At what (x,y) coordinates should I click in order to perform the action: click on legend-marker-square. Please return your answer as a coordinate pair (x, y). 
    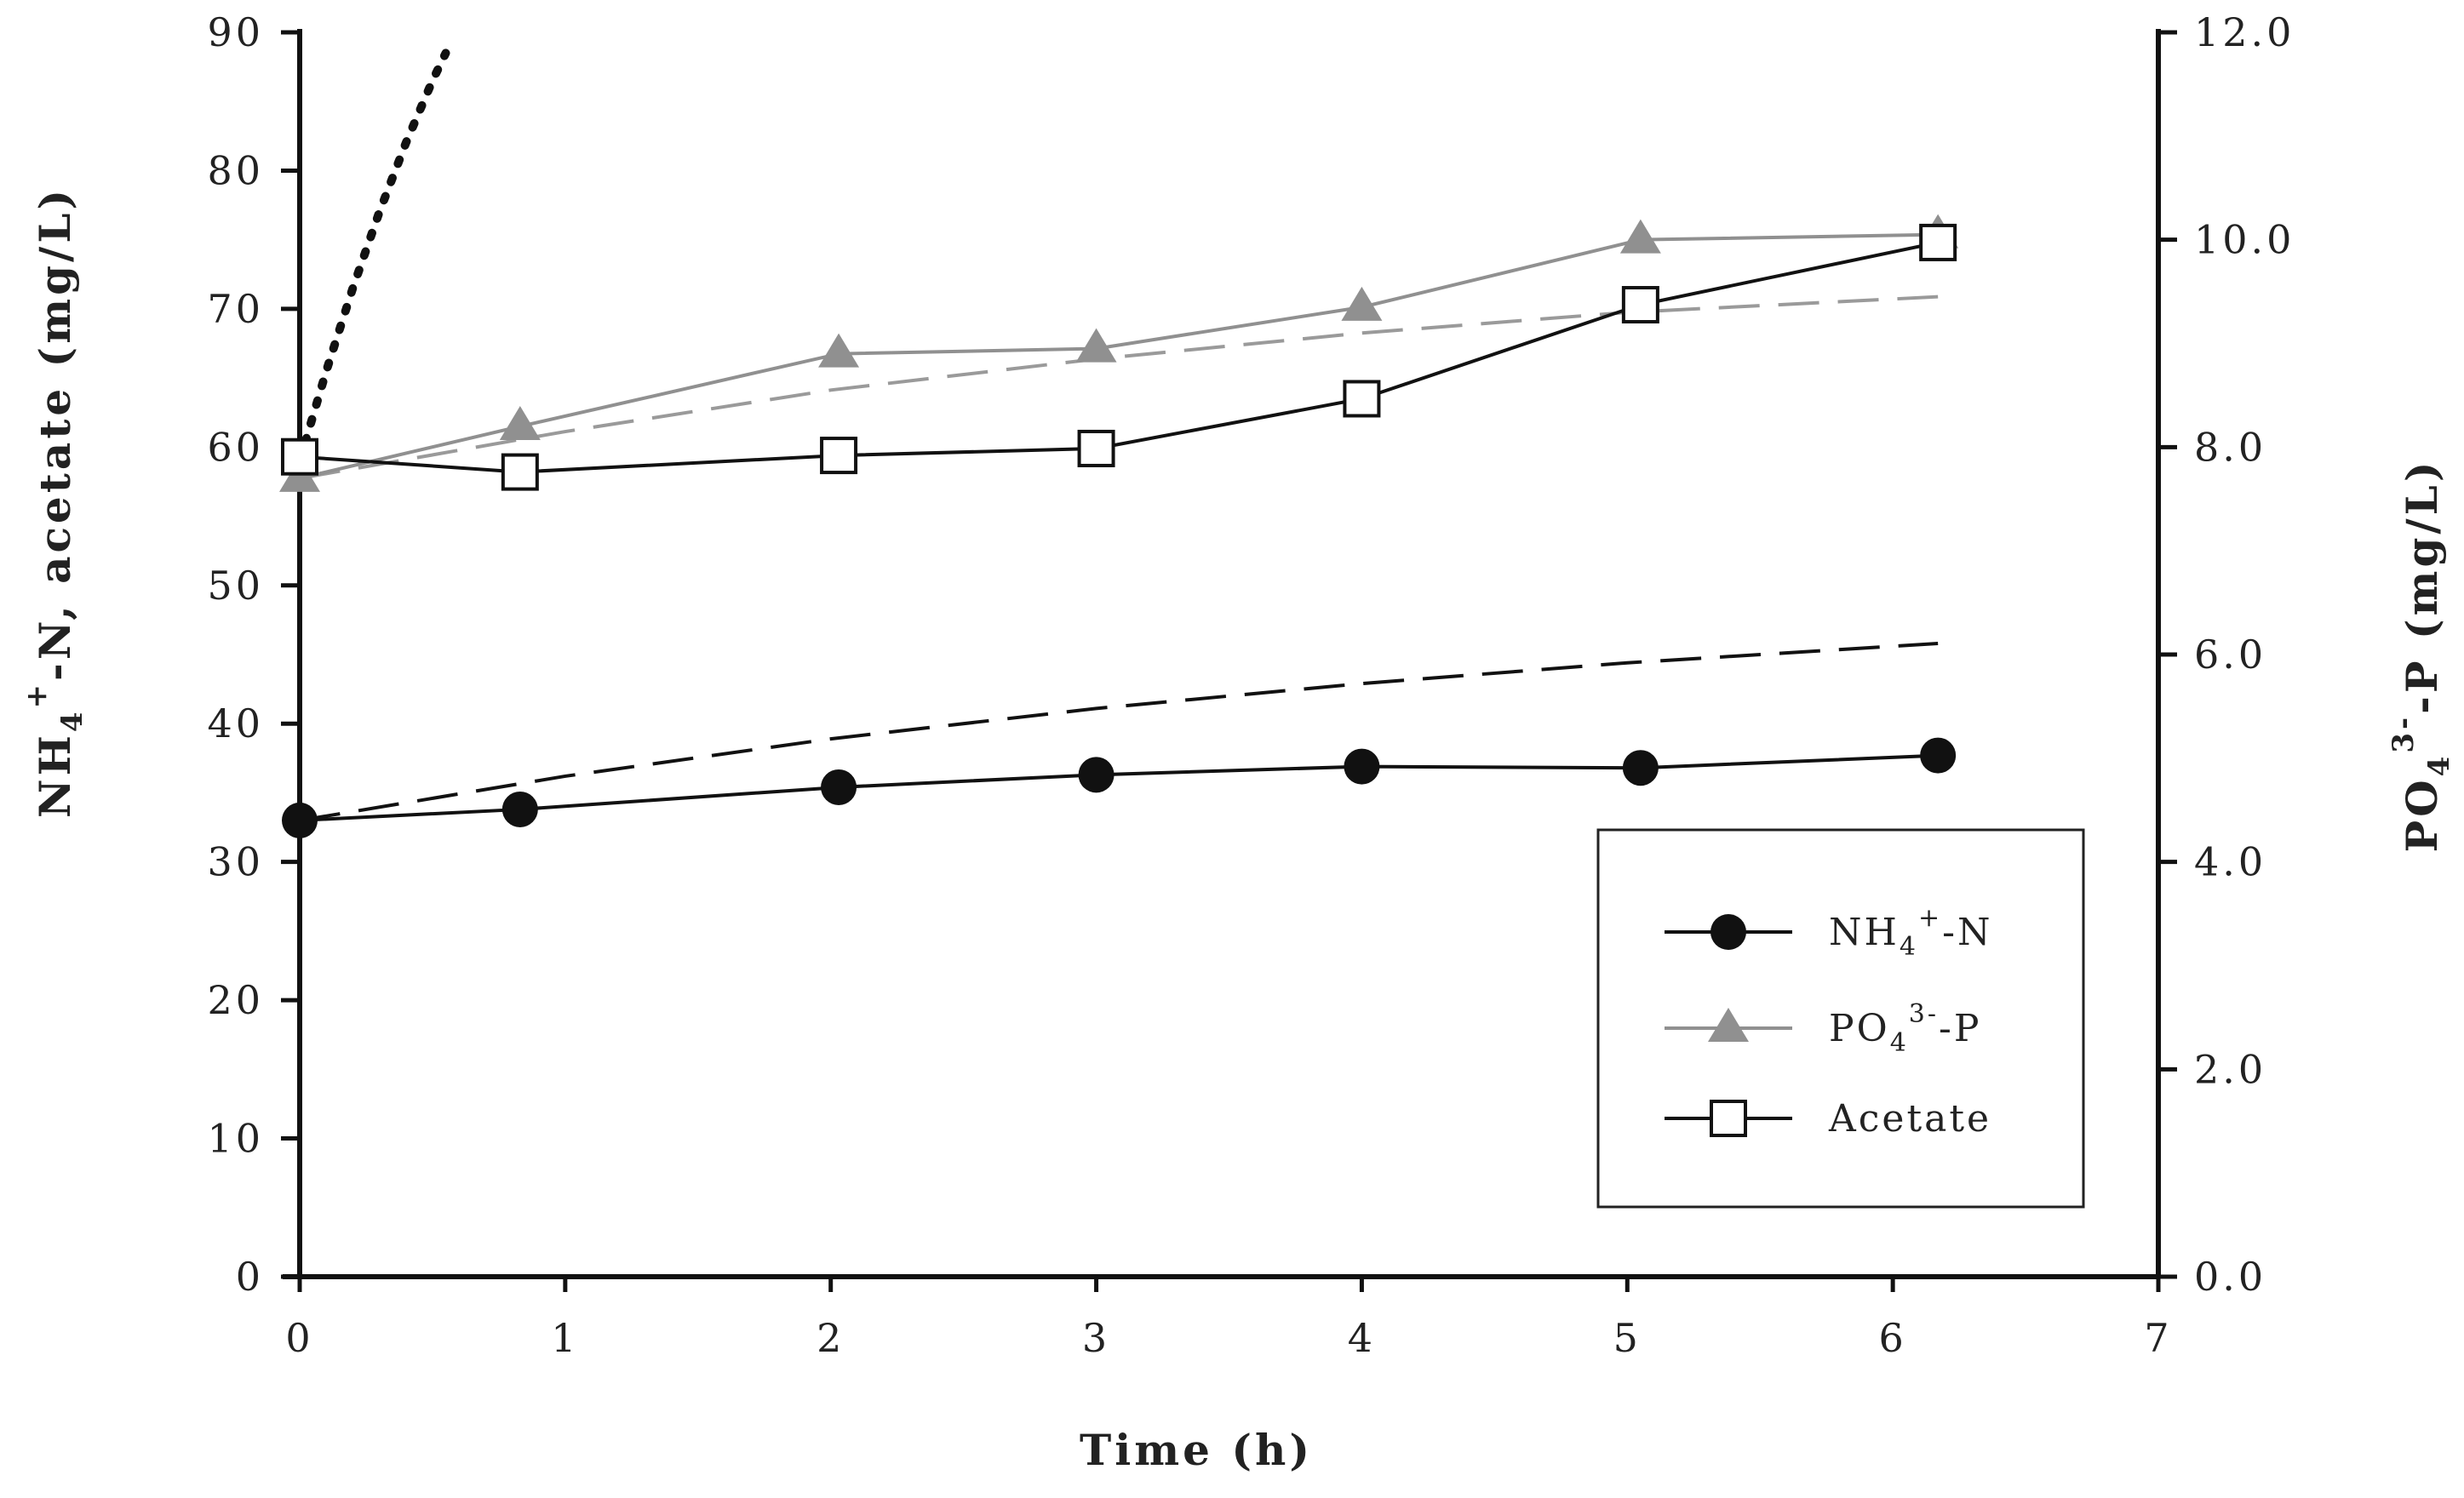
    Looking at the image, I should click on (1729, 1119).